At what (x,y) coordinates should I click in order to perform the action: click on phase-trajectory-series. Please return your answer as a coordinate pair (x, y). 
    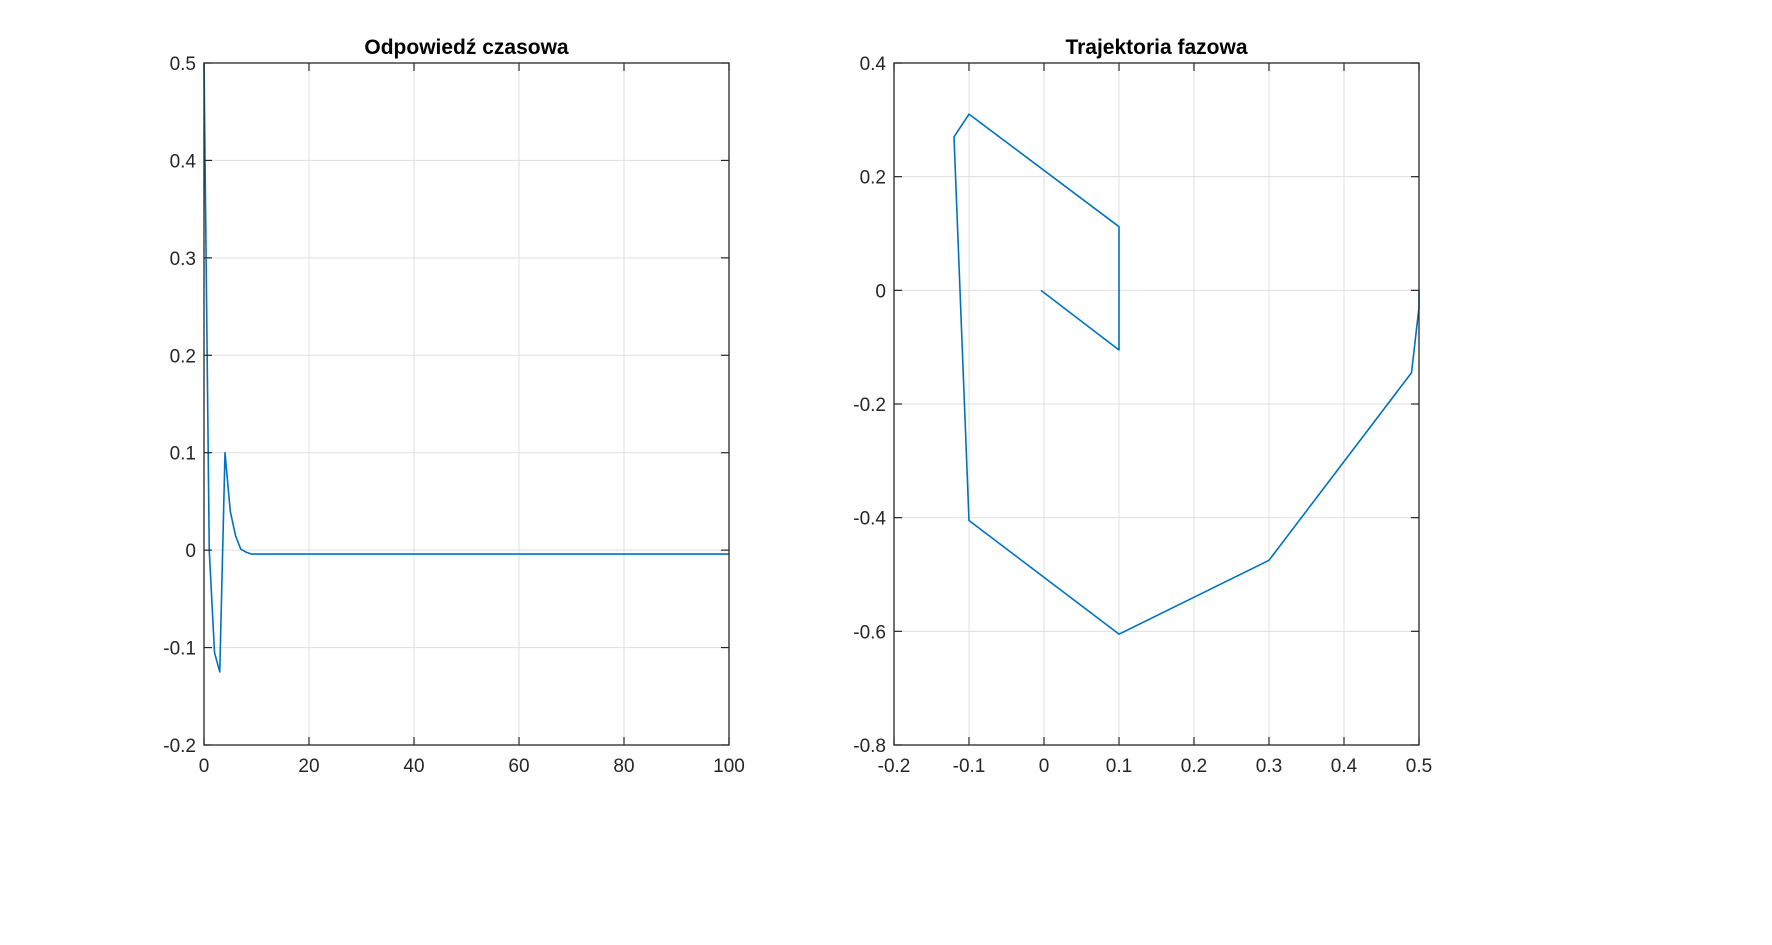
    Looking at the image, I should click on (1186, 374).